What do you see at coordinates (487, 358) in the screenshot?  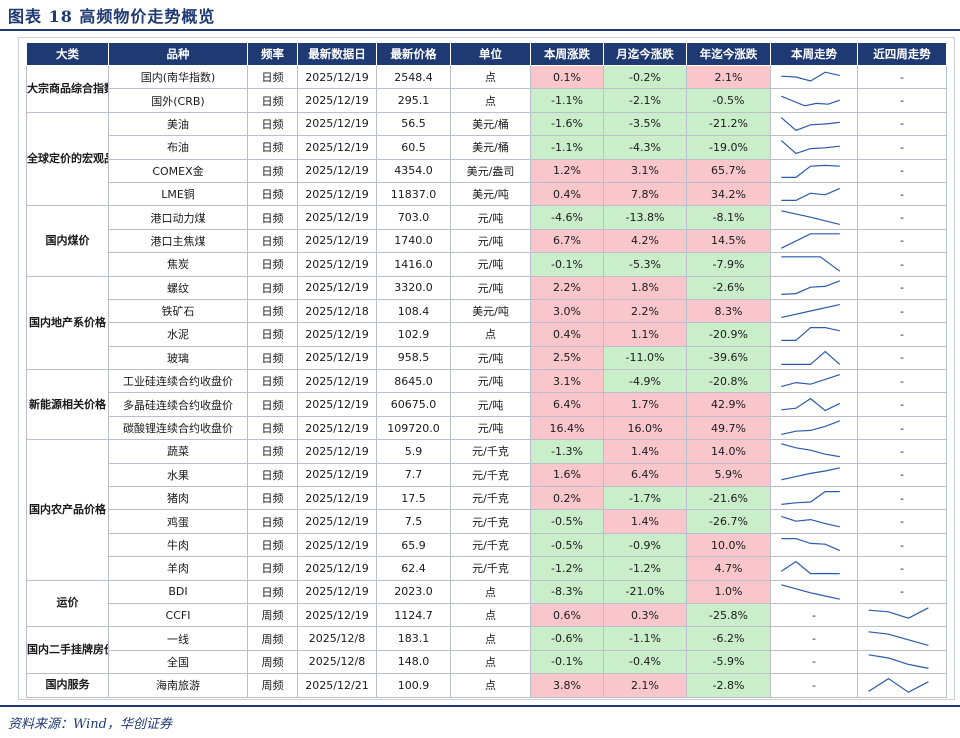 I see `table-row: 玻璃 日频 2025/12/19 958.5 元/吨 2.5% -11.0% -39.6% -` at bounding box center [487, 358].